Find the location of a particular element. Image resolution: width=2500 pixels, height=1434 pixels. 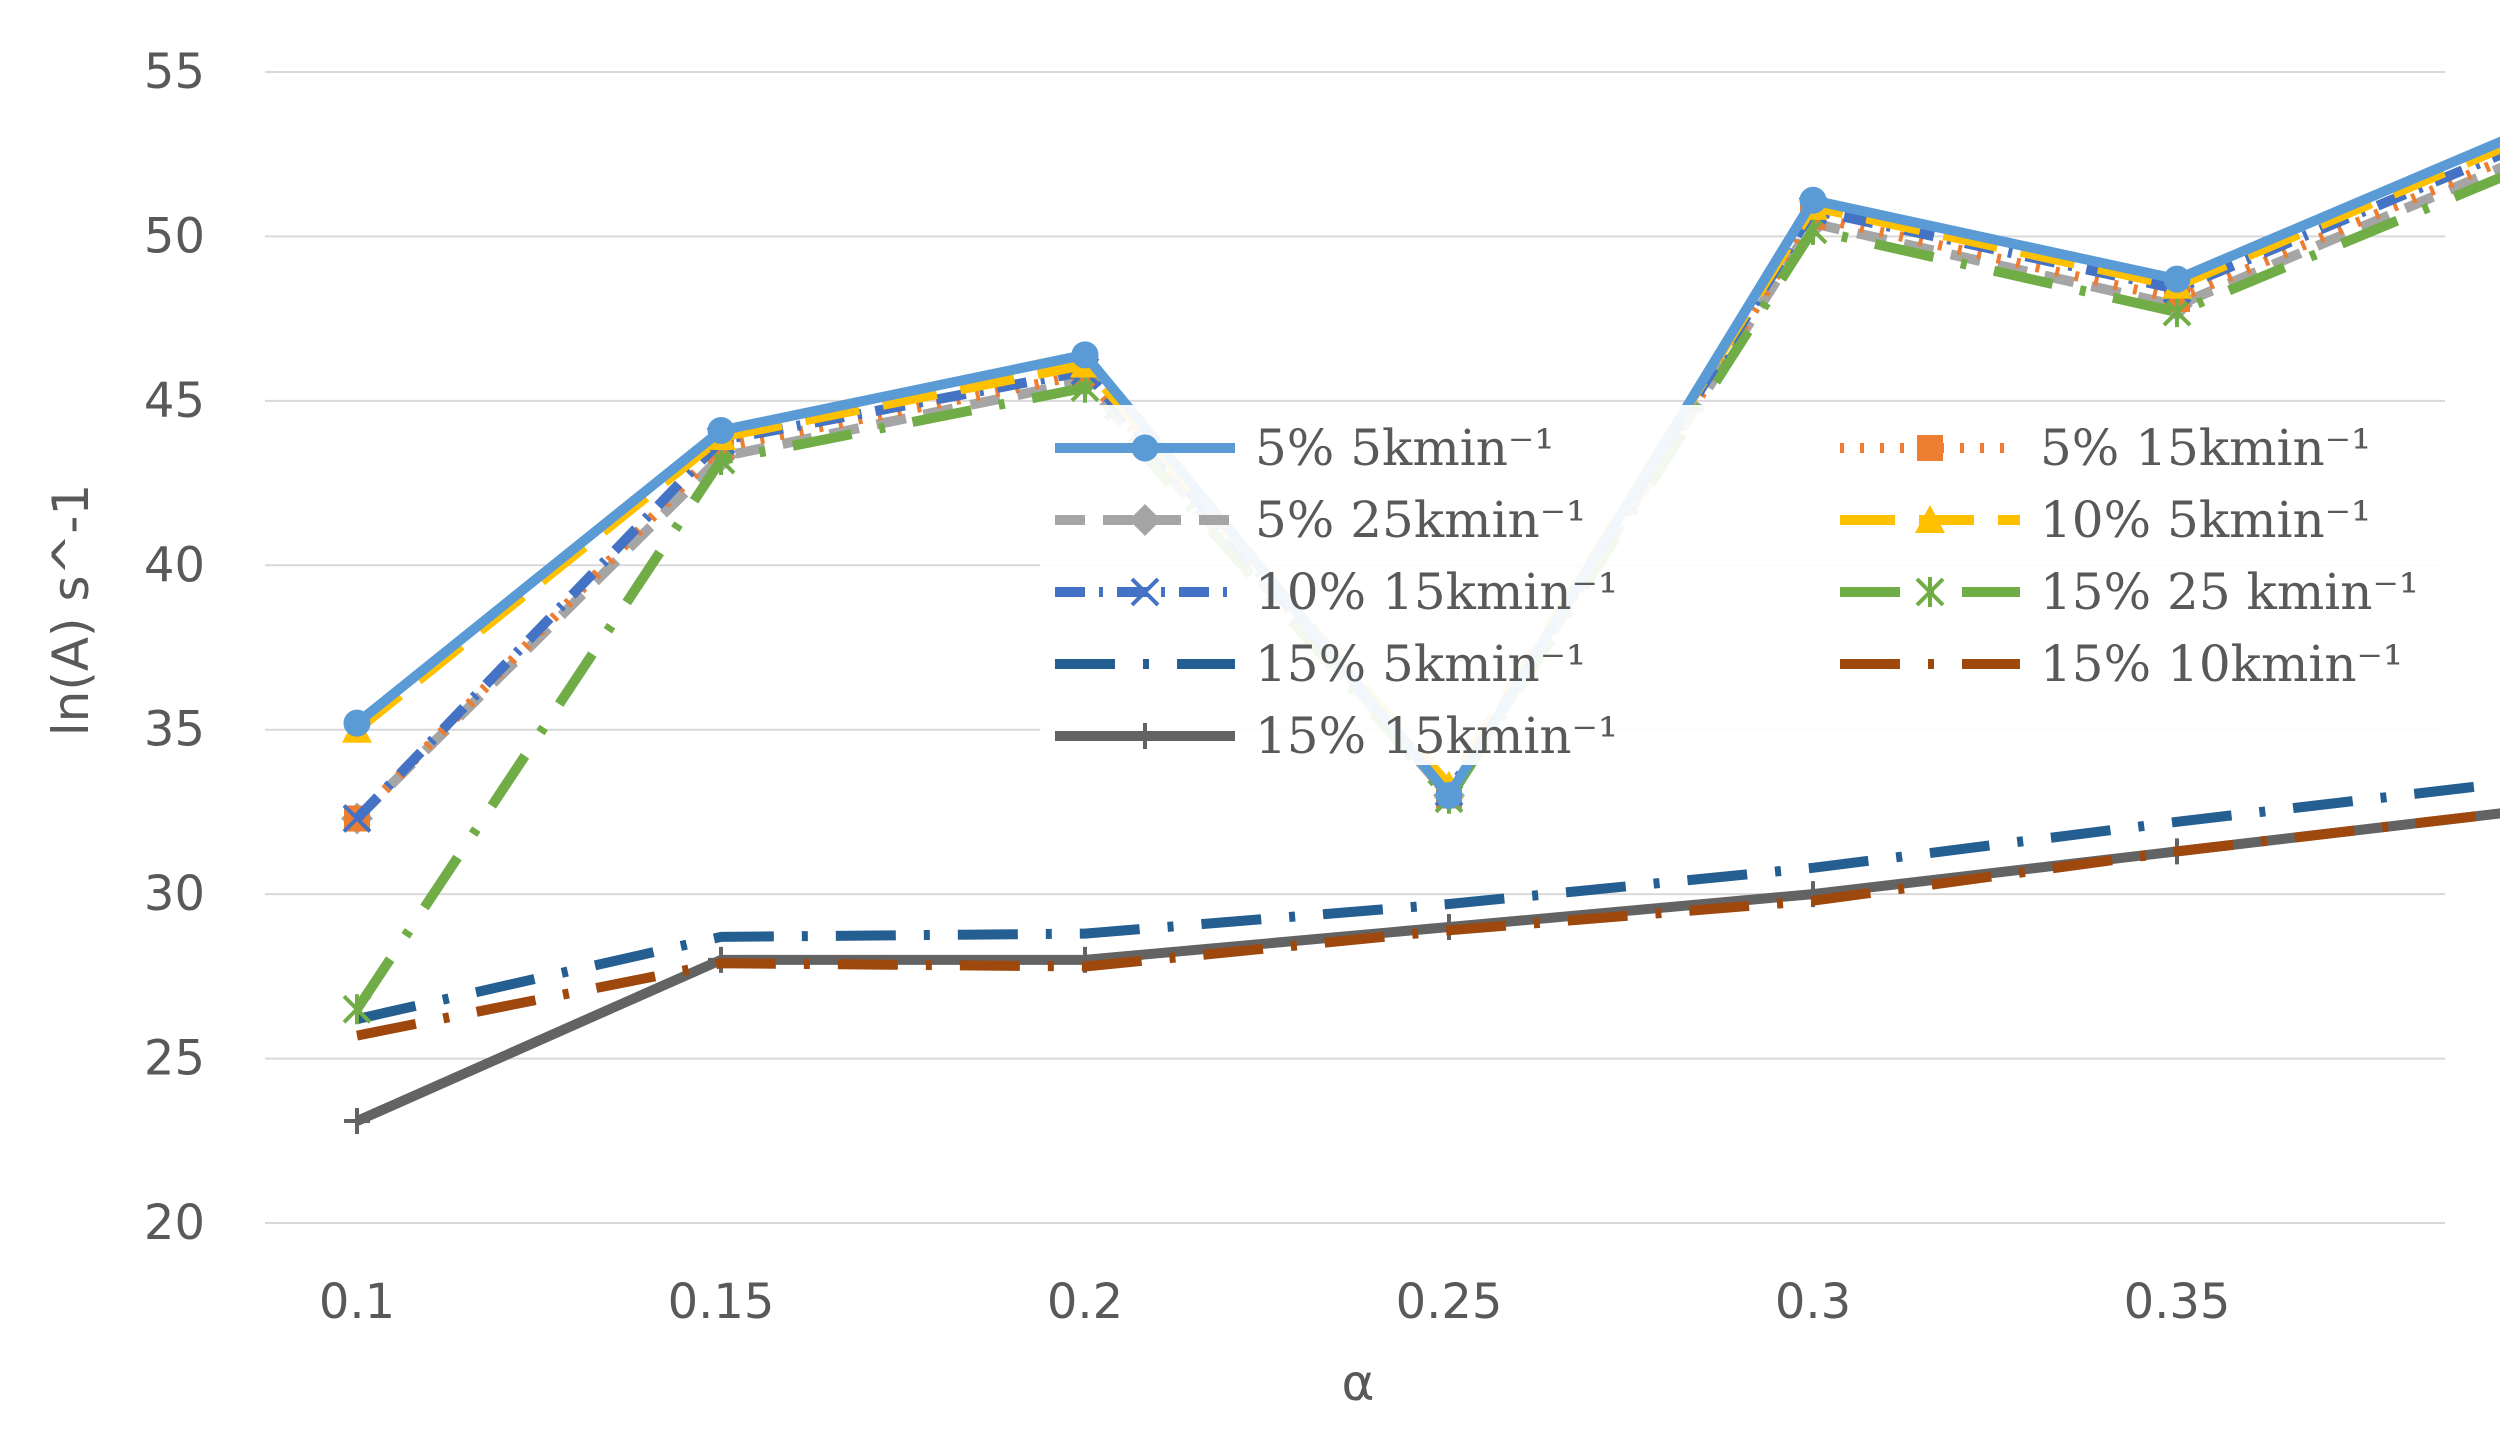

legend-background is located at coordinates (1742, 585).